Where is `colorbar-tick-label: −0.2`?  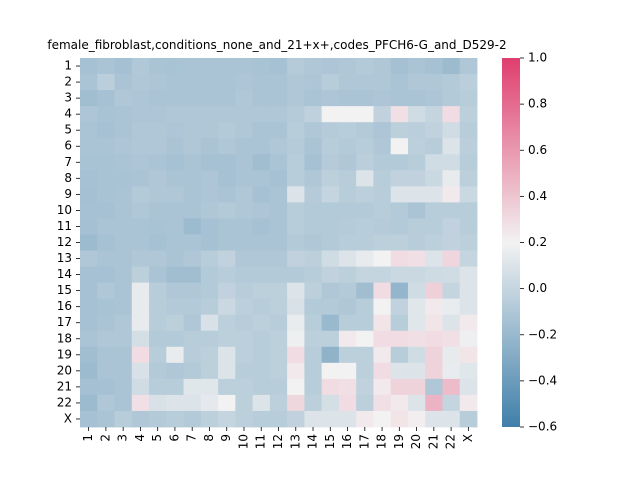 colorbar-tick-label: −0.2 is located at coordinates (542, 334).